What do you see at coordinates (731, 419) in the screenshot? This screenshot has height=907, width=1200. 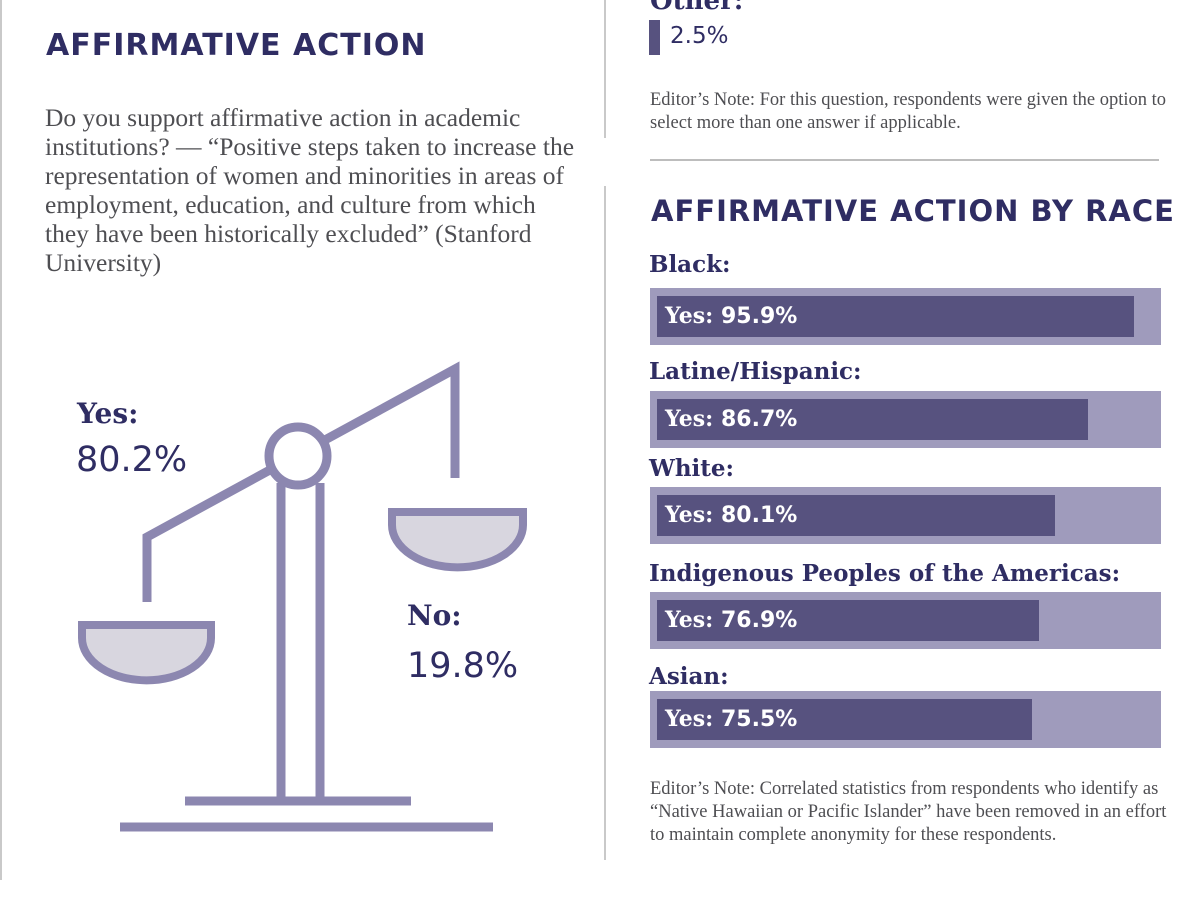 I see `bar-value-latine-hispanic: Yes: 86.7%` at bounding box center [731, 419].